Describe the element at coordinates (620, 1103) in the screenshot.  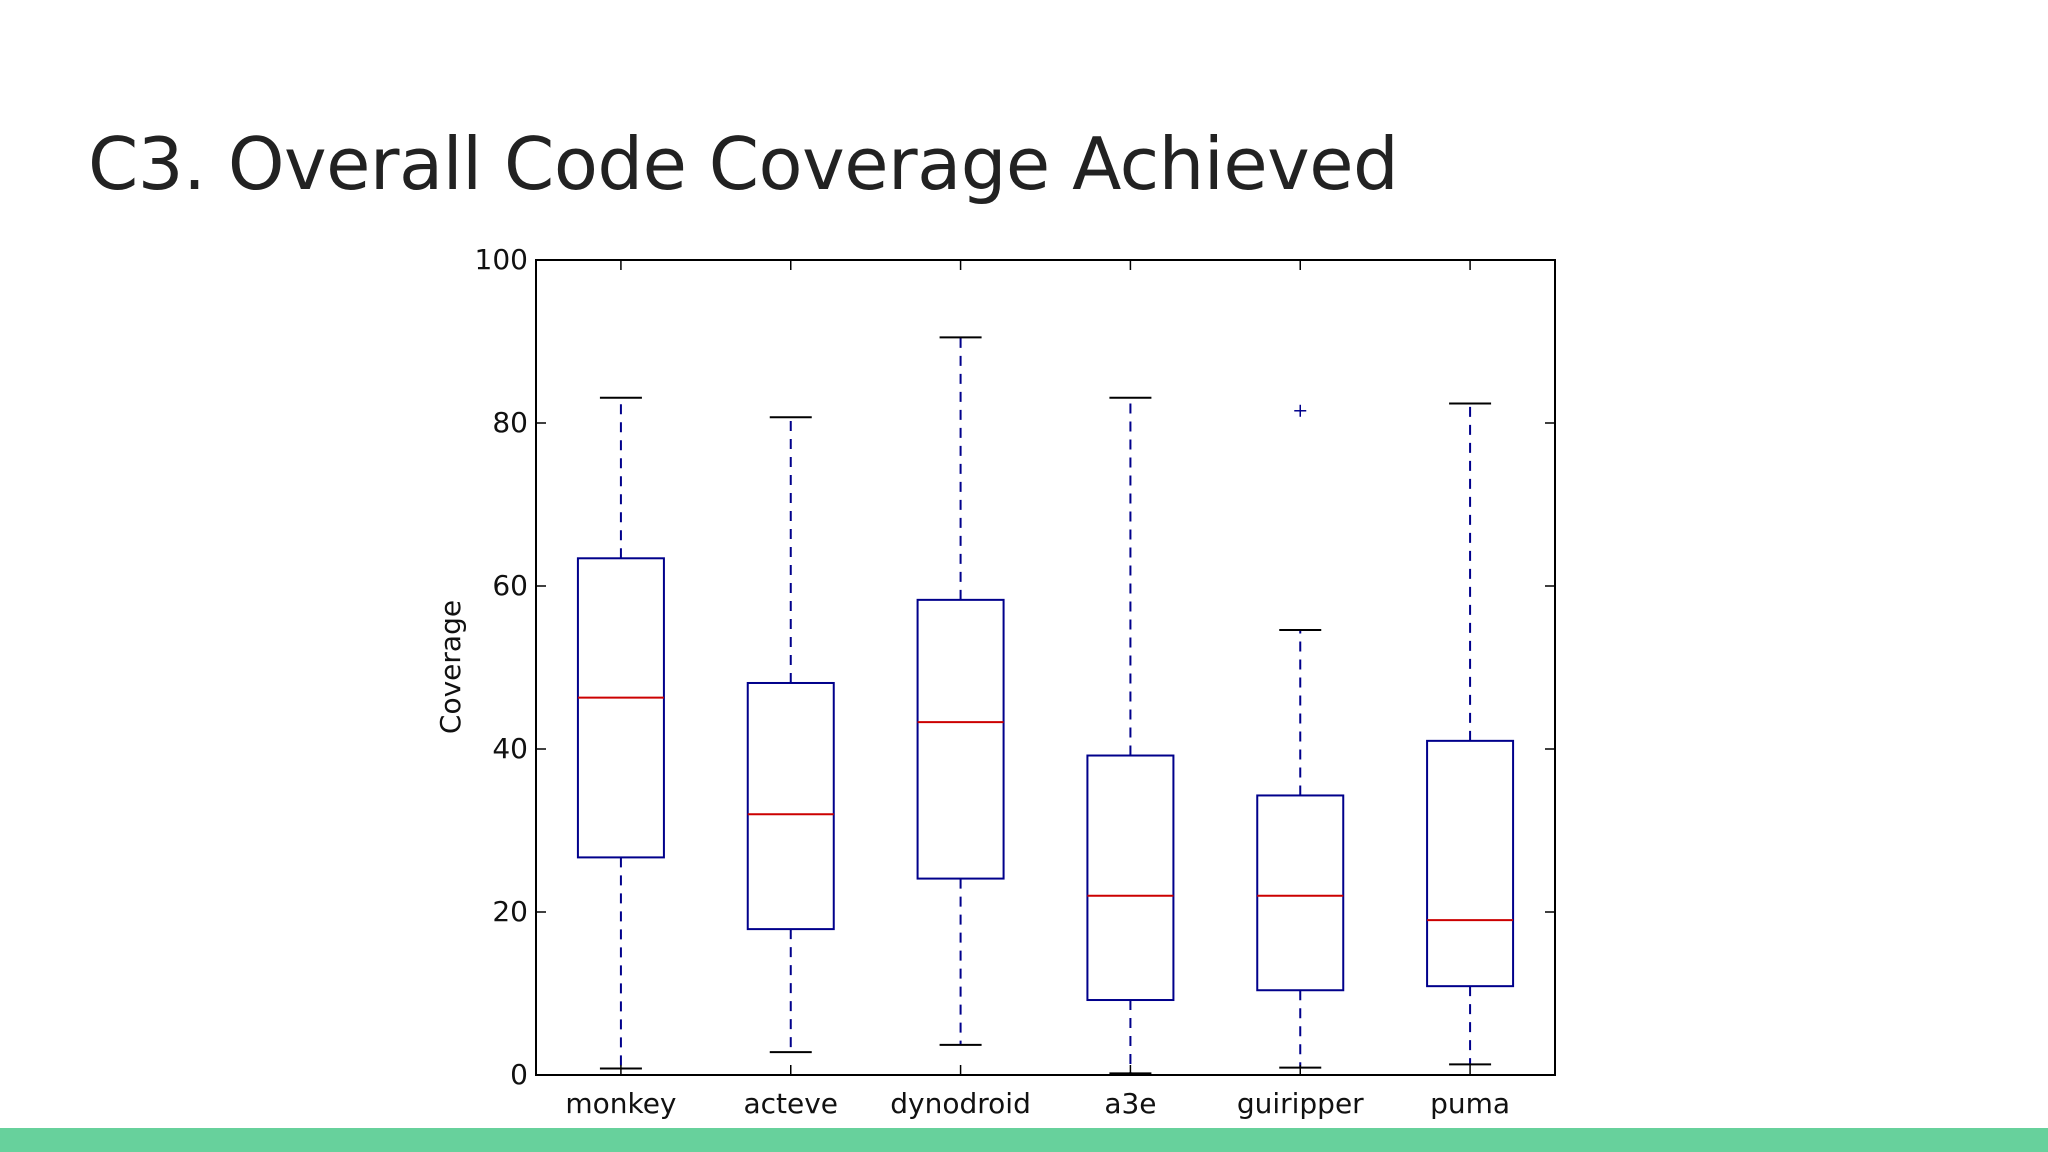
I see `x-category-label: monkey` at that location.